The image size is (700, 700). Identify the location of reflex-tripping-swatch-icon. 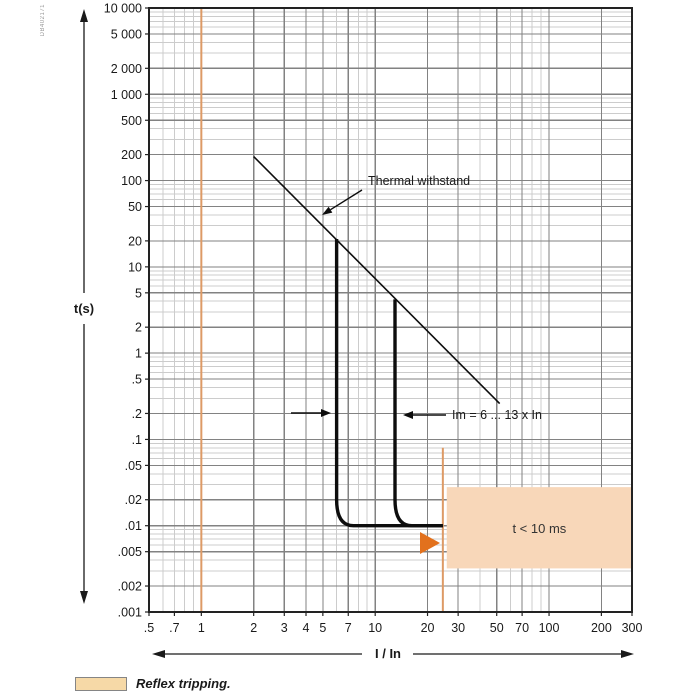
(101, 683).